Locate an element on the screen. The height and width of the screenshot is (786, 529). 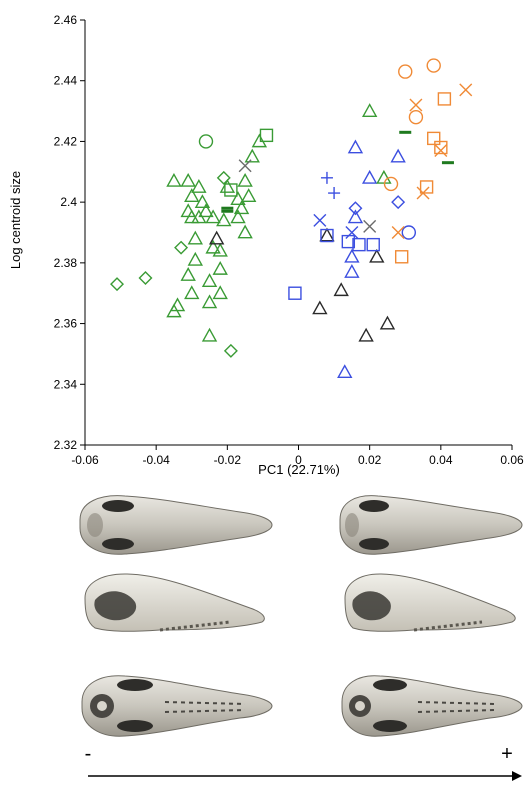
direction-arrow-head is located at coordinates (517, 776).